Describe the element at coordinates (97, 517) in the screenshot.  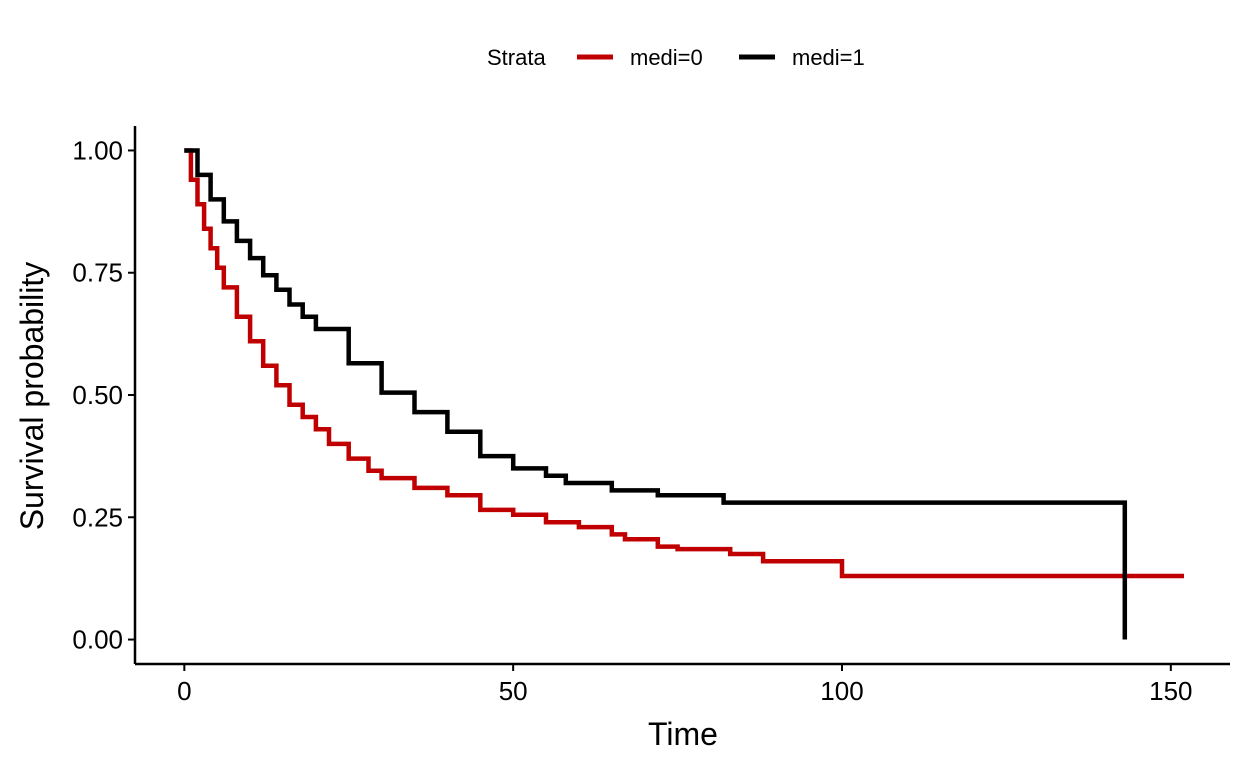
I see `y-tick-label: 0.25` at that location.